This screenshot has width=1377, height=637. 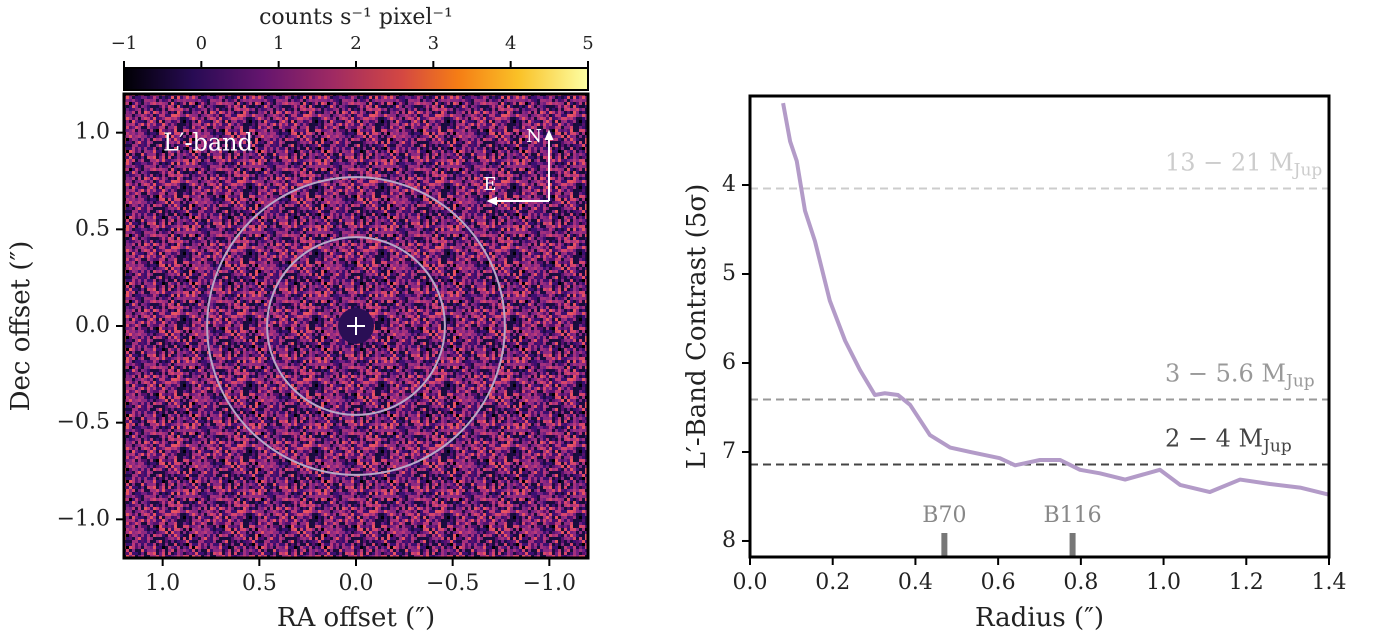 What do you see at coordinates (83, 422) in the screenshot?
I see `y-tick-label: −0.5` at bounding box center [83, 422].